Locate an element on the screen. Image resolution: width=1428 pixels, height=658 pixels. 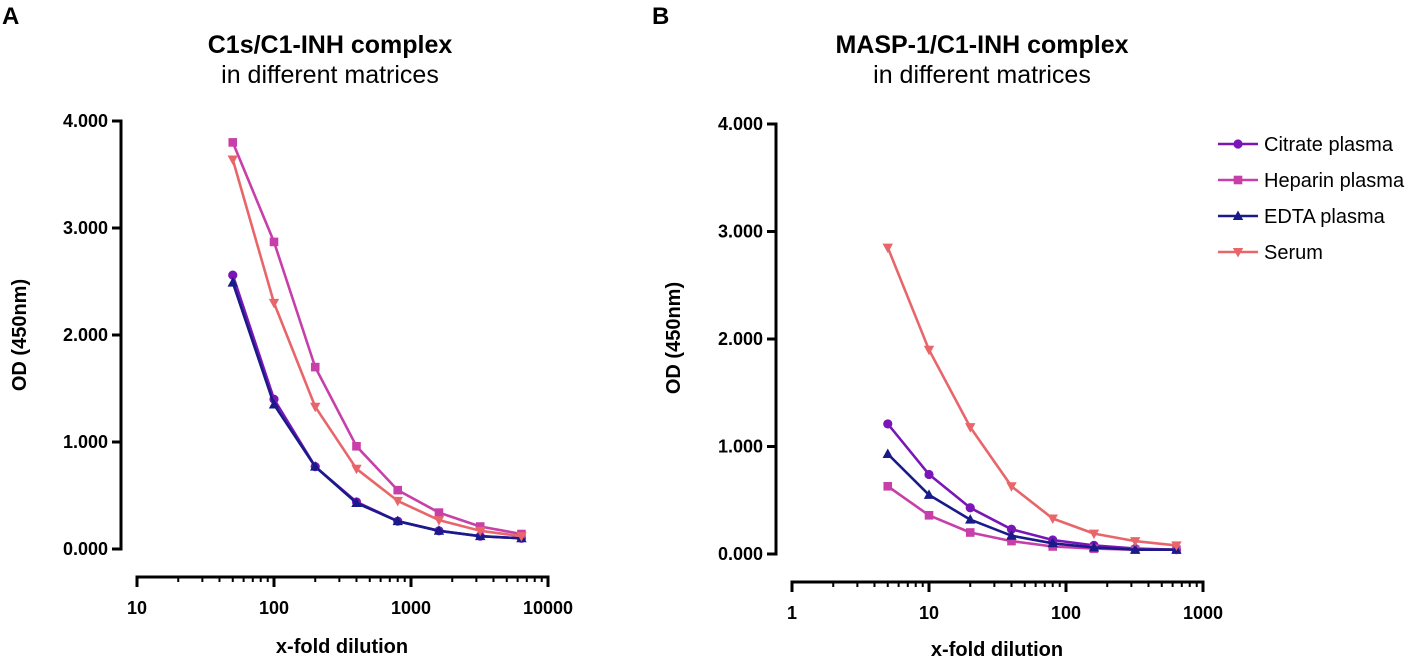
chart-a-ytick-label: 4.000 is located at coordinates (85, 121).